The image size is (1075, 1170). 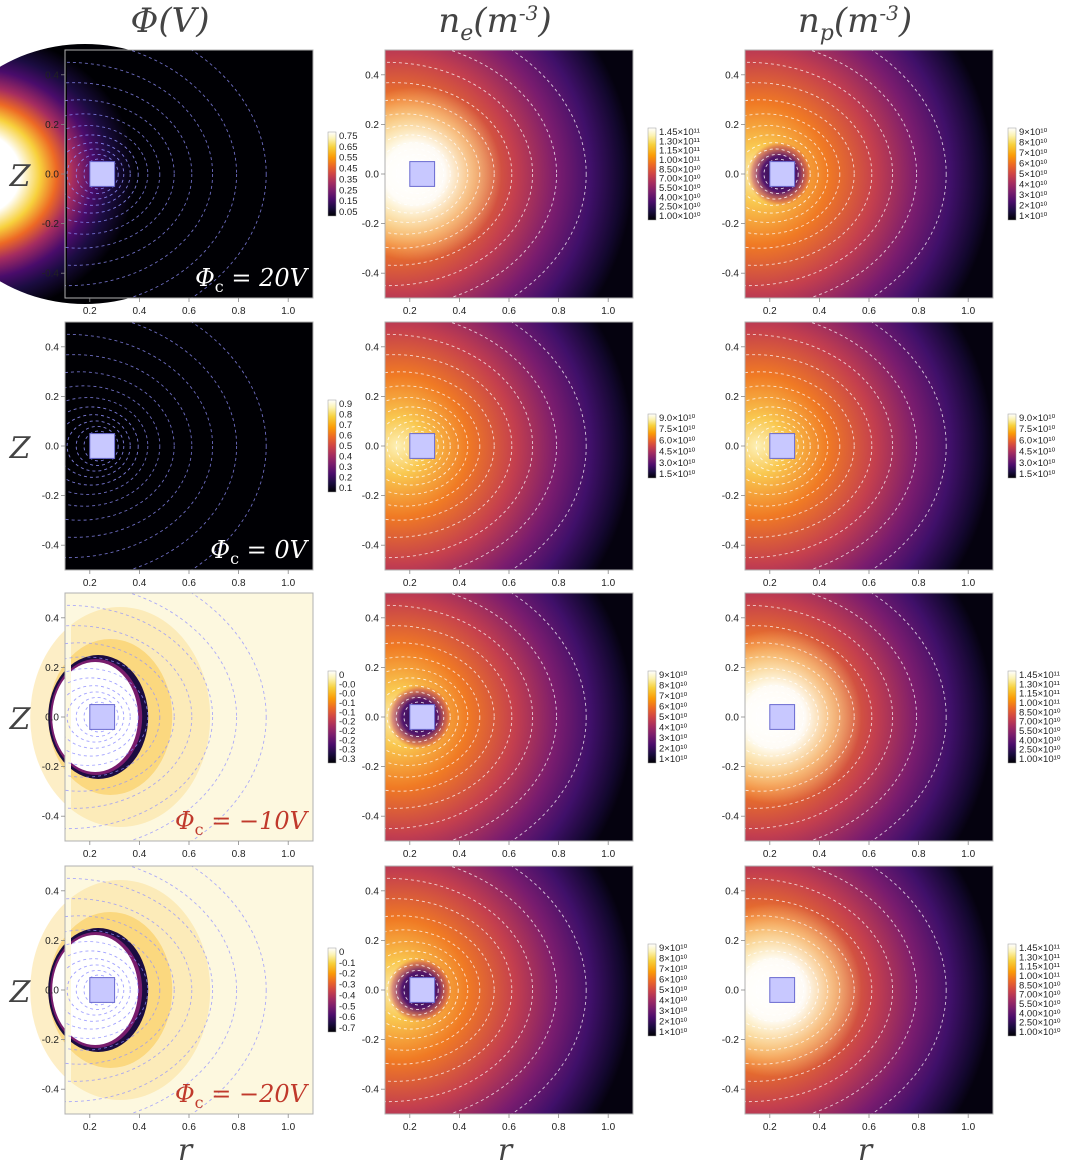 I want to click on colorbar-tick-label: 8×10¹⁰, so click(x=1033, y=143).